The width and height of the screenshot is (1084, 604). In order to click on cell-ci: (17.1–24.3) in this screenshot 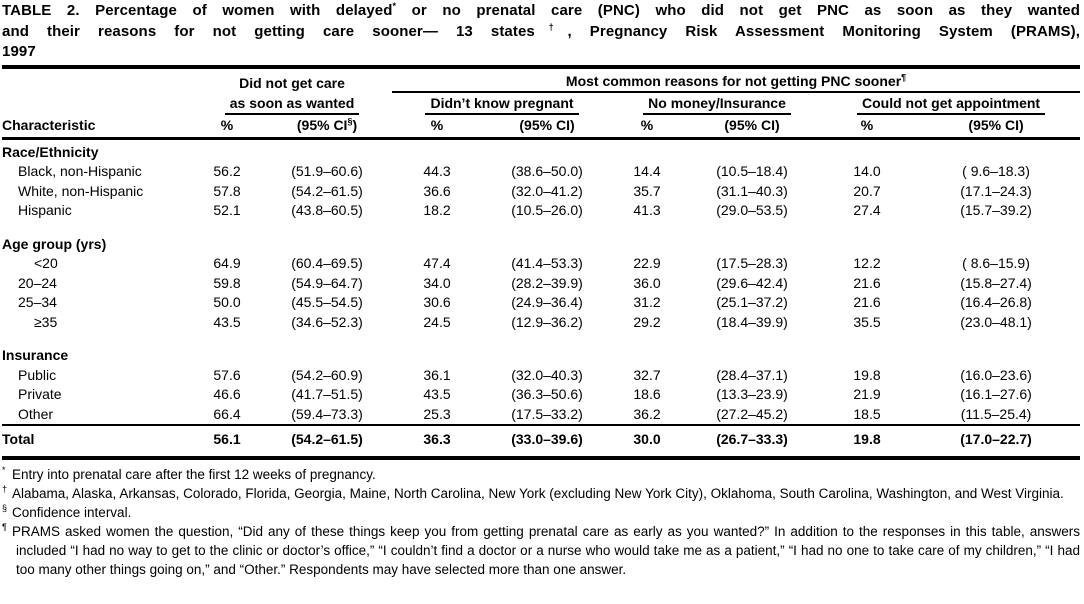, I will do `click(996, 190)`.